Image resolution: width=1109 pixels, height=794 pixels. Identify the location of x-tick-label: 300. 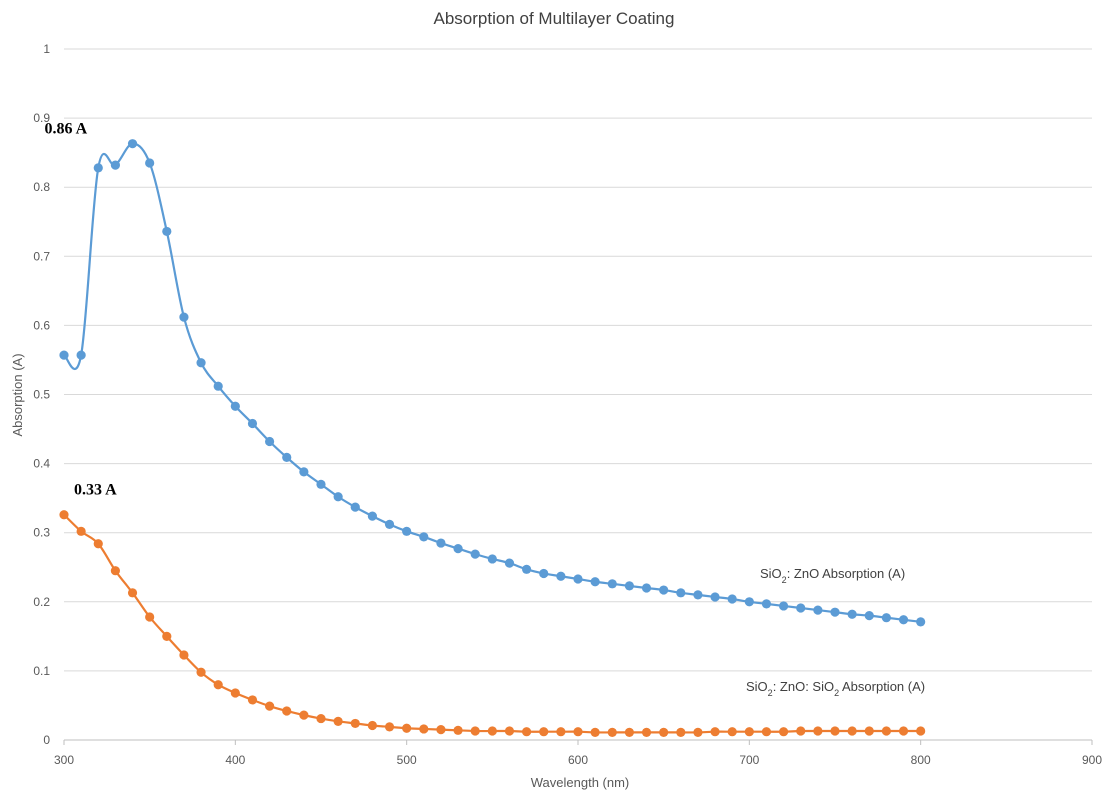
(64, 760).